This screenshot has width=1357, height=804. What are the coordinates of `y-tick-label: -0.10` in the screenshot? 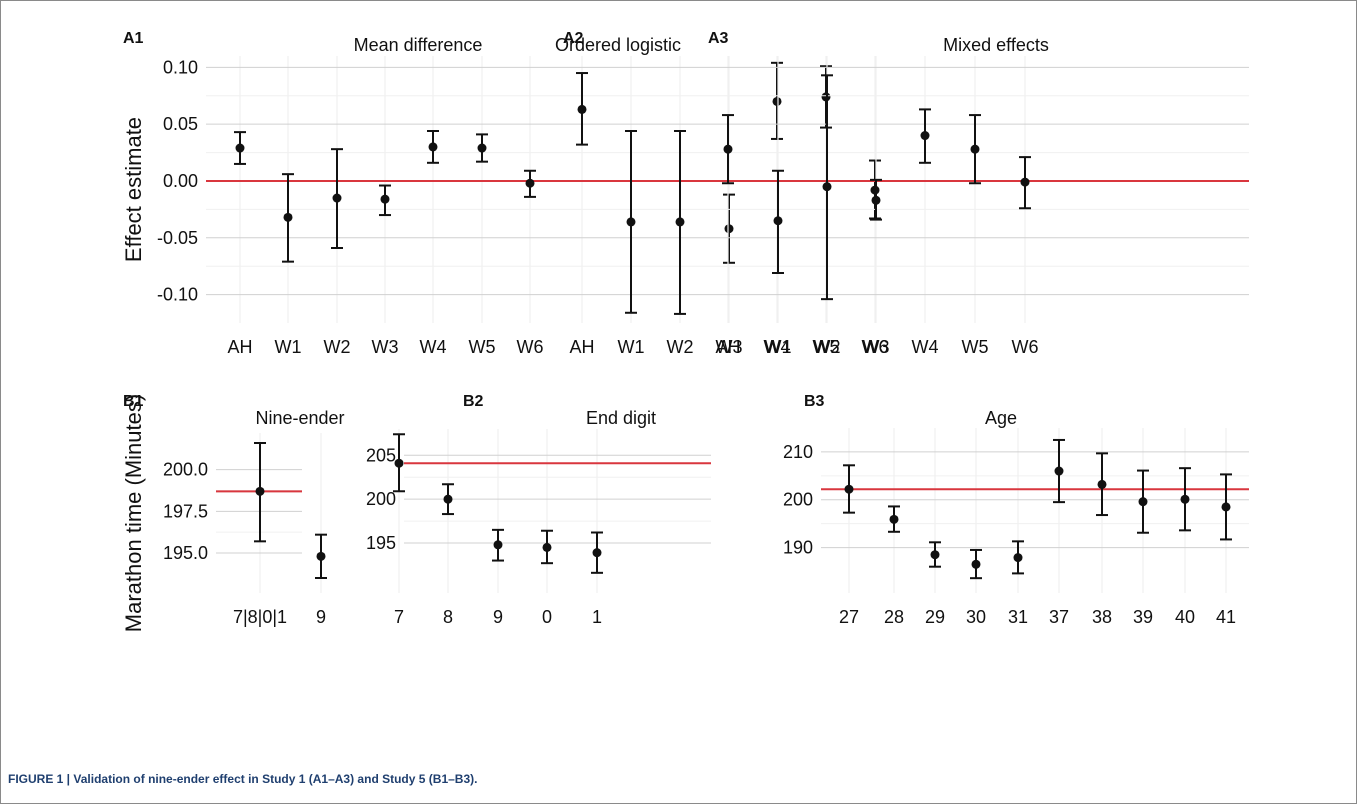 It's located at (177, 295).